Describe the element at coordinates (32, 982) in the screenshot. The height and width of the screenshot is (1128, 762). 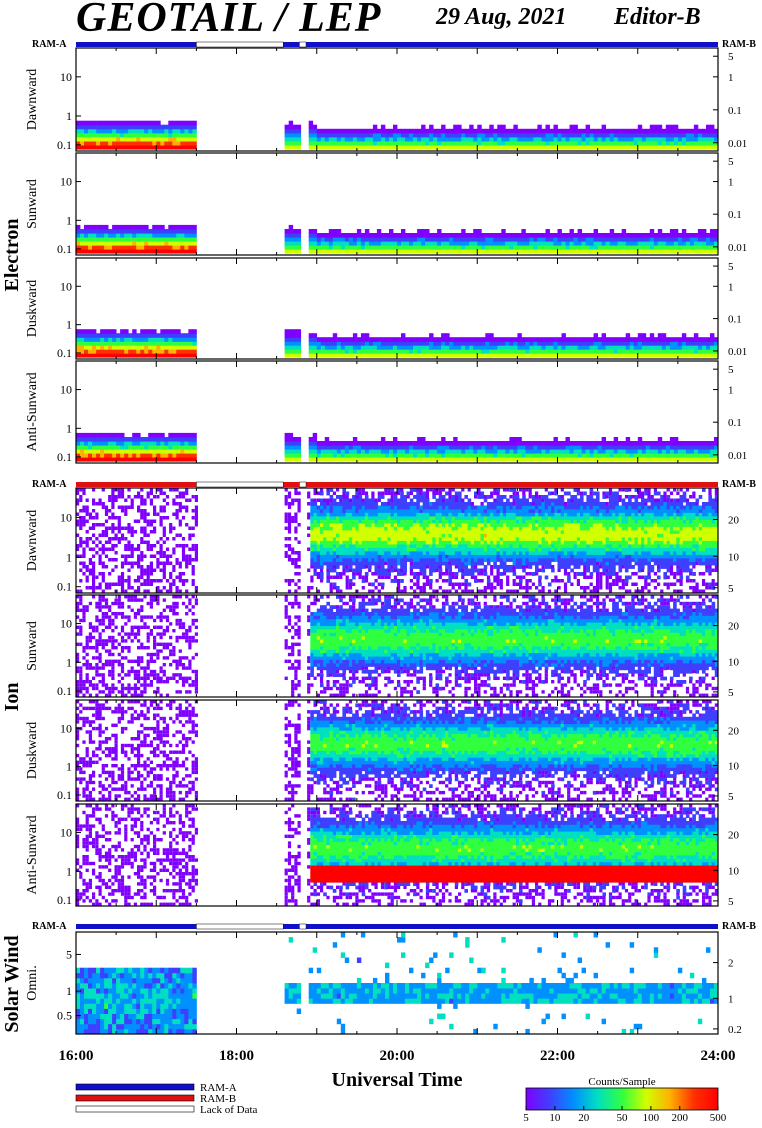
I see `panel-label: Omni.` at that location.